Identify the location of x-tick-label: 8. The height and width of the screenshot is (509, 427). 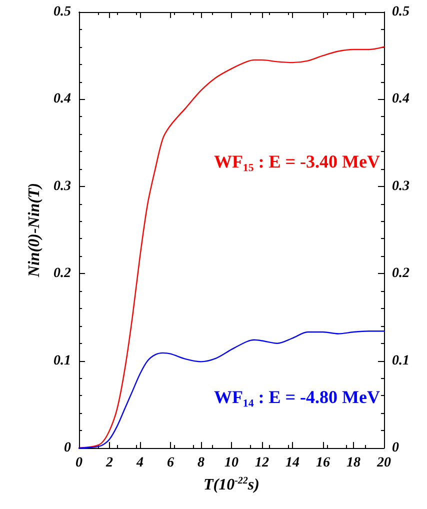
(201, 463).